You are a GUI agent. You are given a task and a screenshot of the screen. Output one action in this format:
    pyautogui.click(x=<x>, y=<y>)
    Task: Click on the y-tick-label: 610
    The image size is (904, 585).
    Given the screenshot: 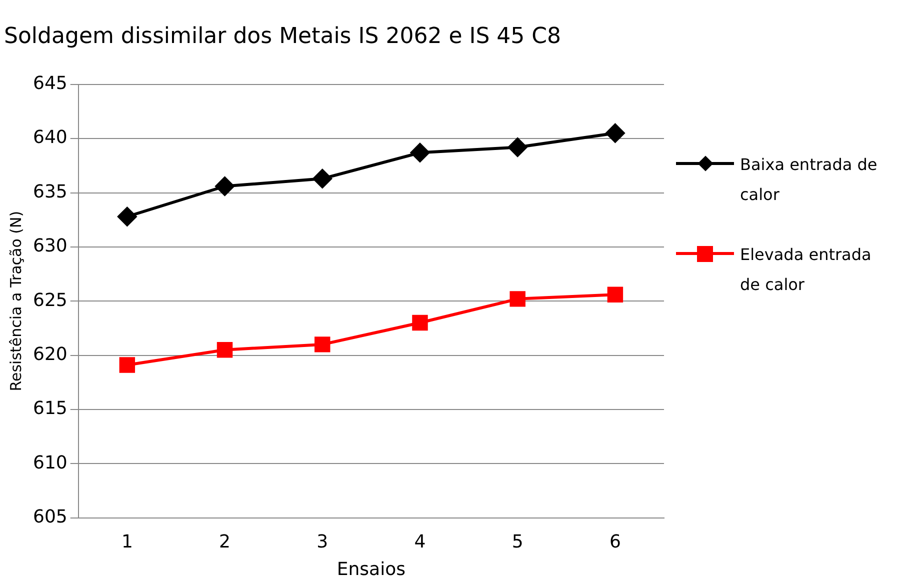 What is the action you would take?
    pyautogui.click(x=50, y=463)
    